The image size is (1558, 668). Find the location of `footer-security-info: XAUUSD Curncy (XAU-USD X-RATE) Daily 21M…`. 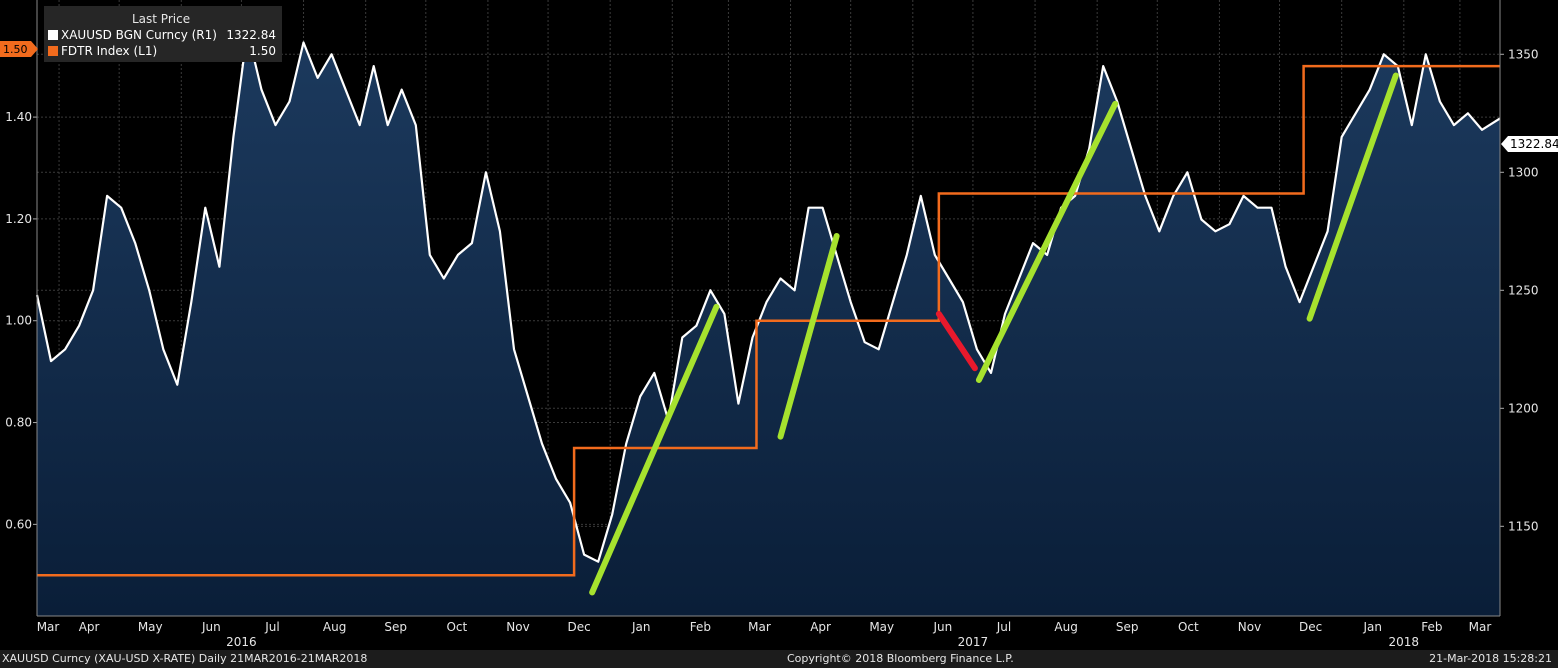

footer-security-info: XAUUSD Curncy (XAU-USD X-RATE) Daily 21M… is located at coordinates (185, 658).